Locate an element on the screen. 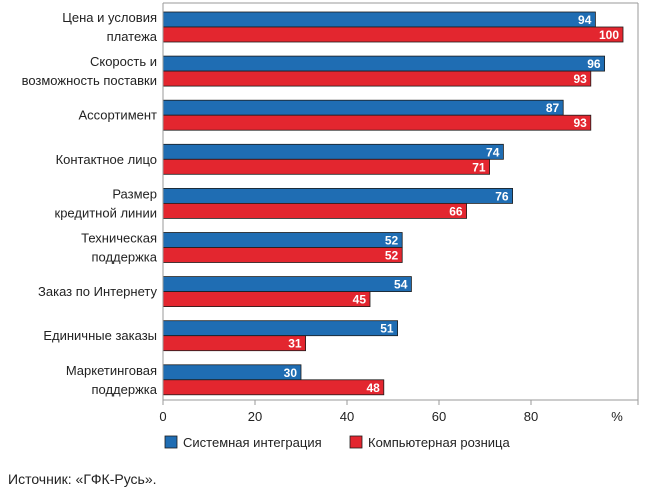  data-label-system-integration-1: 96 is located at coordinates (594, 64).